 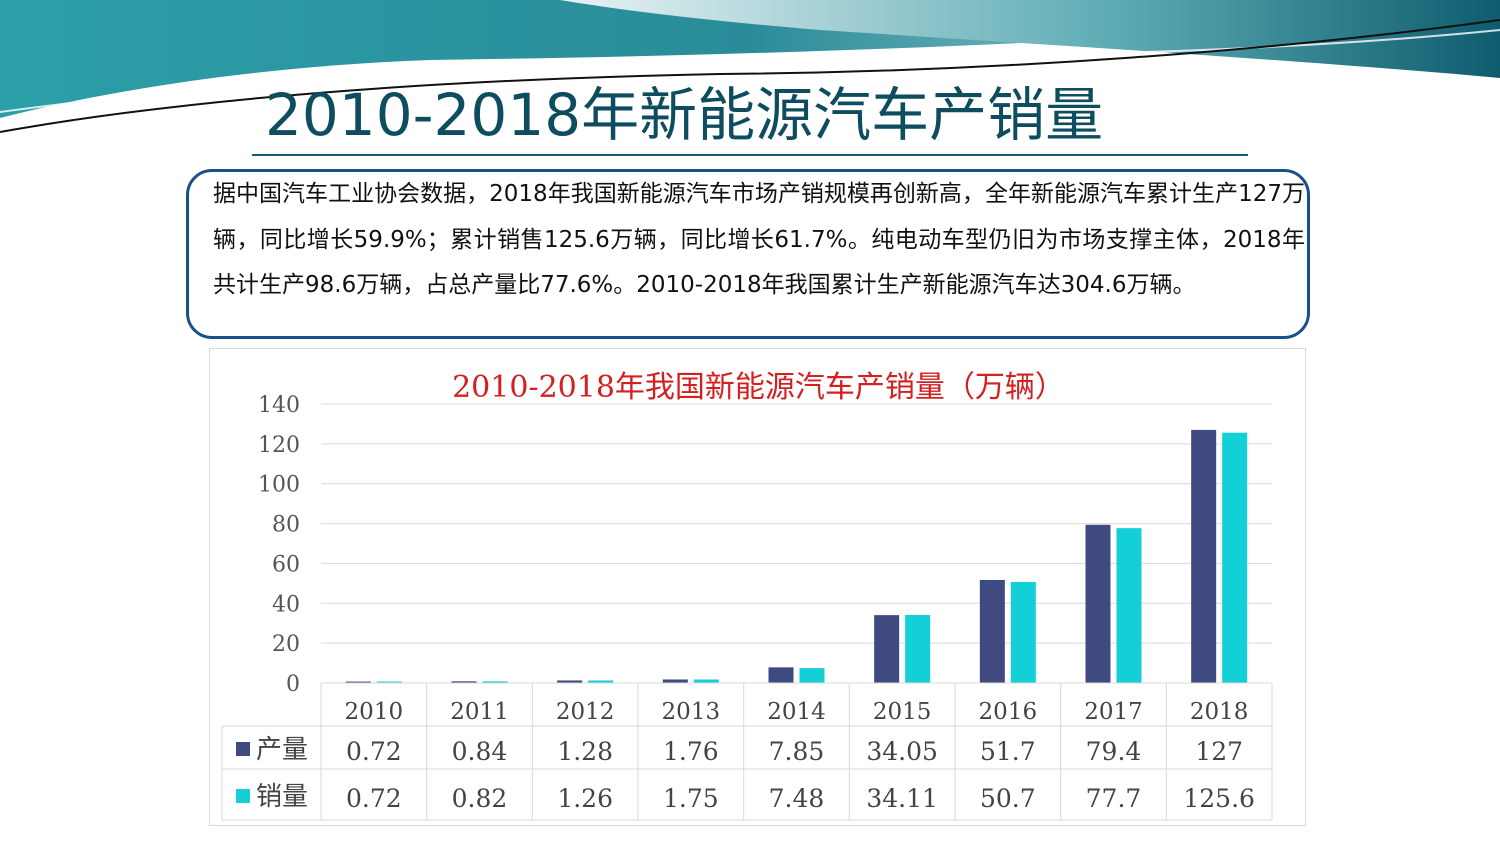 I want to click on data-label-销量-2016: 50.7, so click(x=1008, y=798).